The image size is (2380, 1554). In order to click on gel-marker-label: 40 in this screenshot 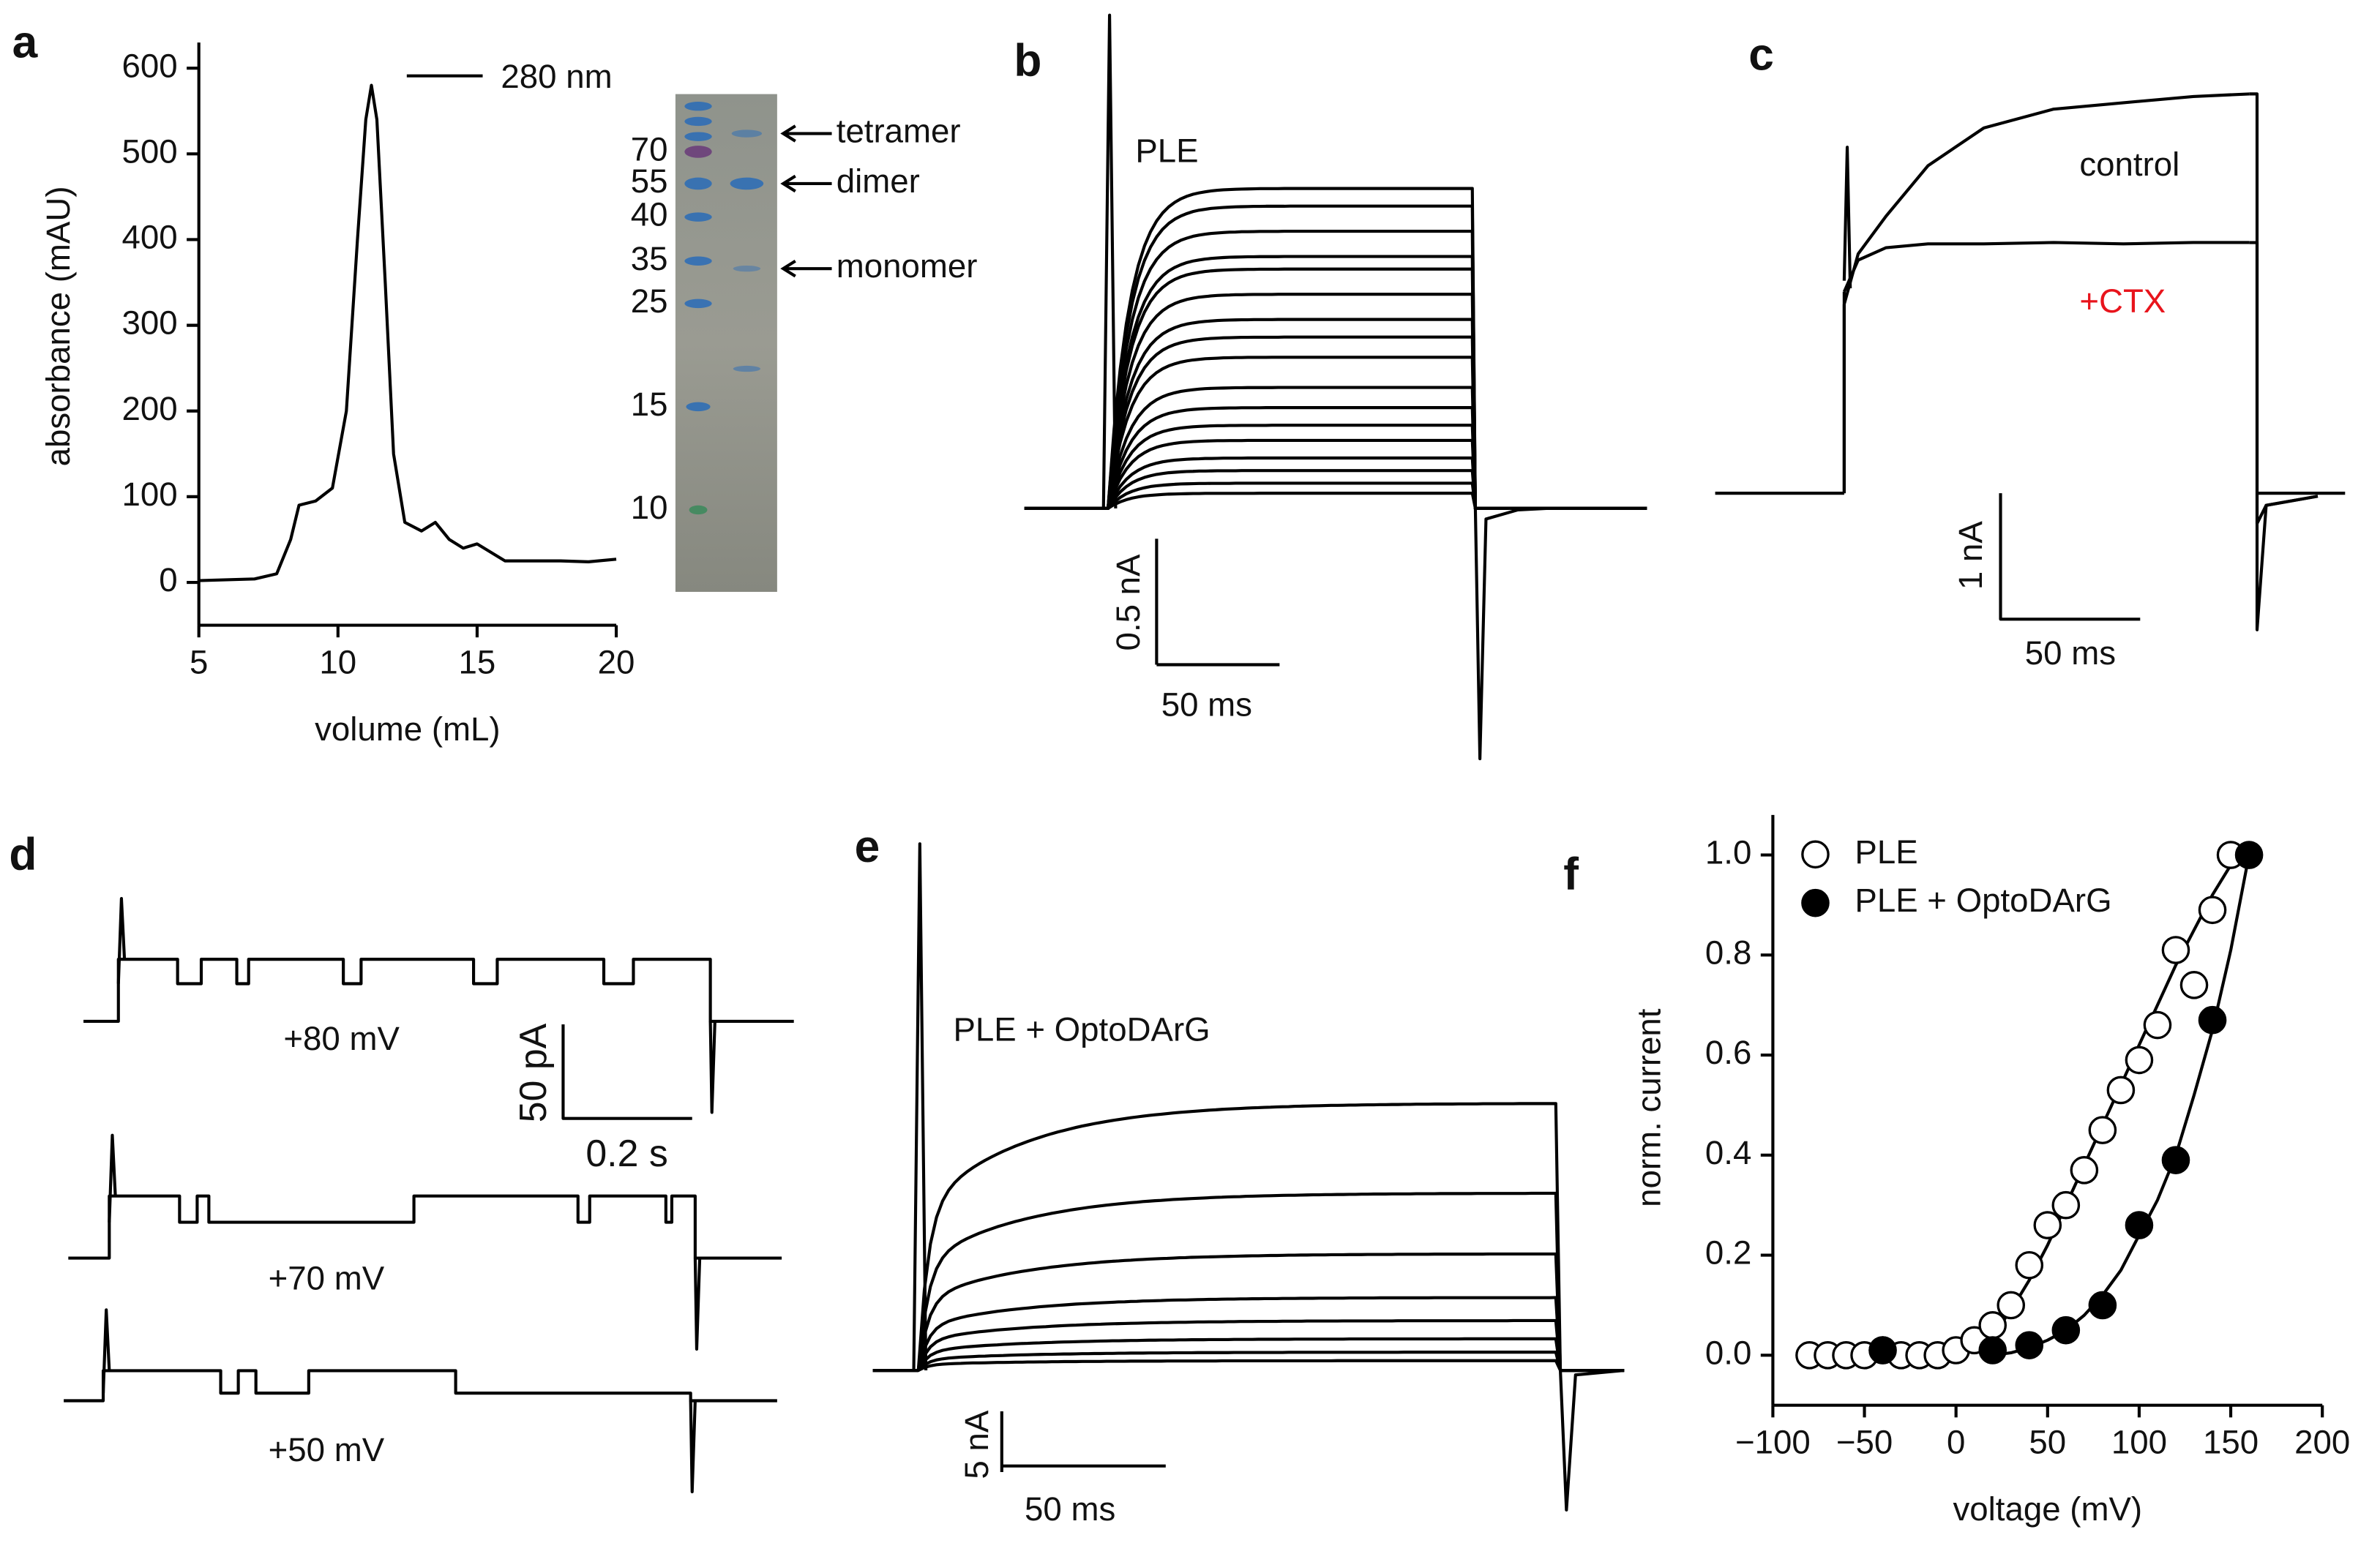, I will do `click(649, 214)`.